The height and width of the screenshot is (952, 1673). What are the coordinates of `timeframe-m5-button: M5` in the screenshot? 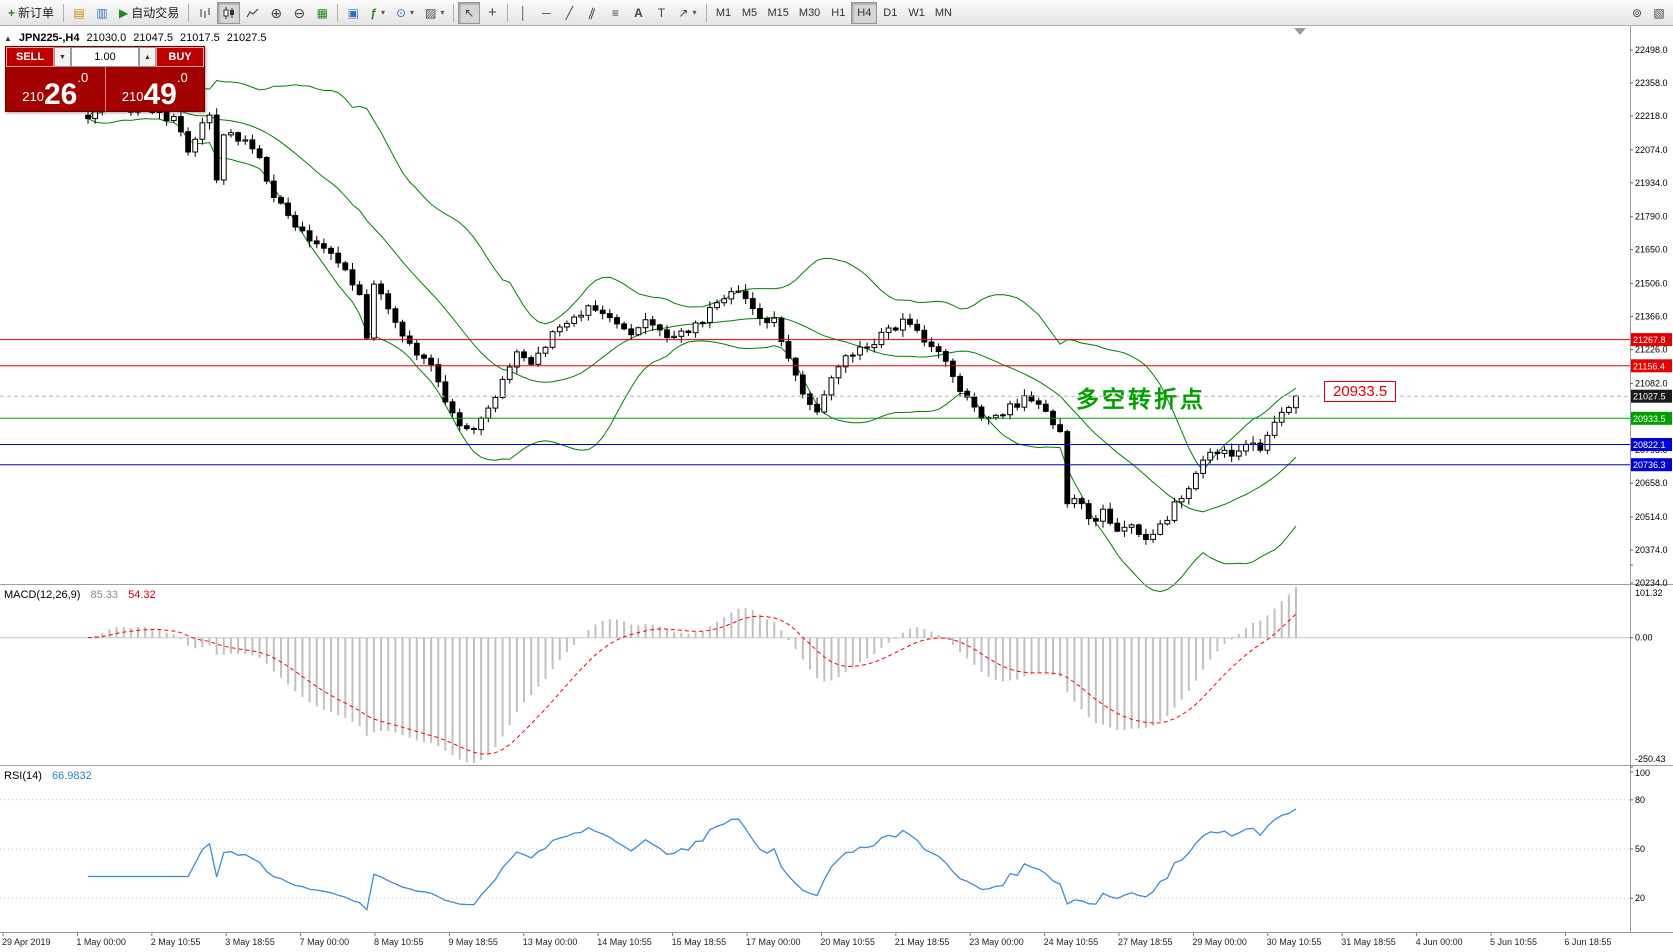 It's located at (750, 13).